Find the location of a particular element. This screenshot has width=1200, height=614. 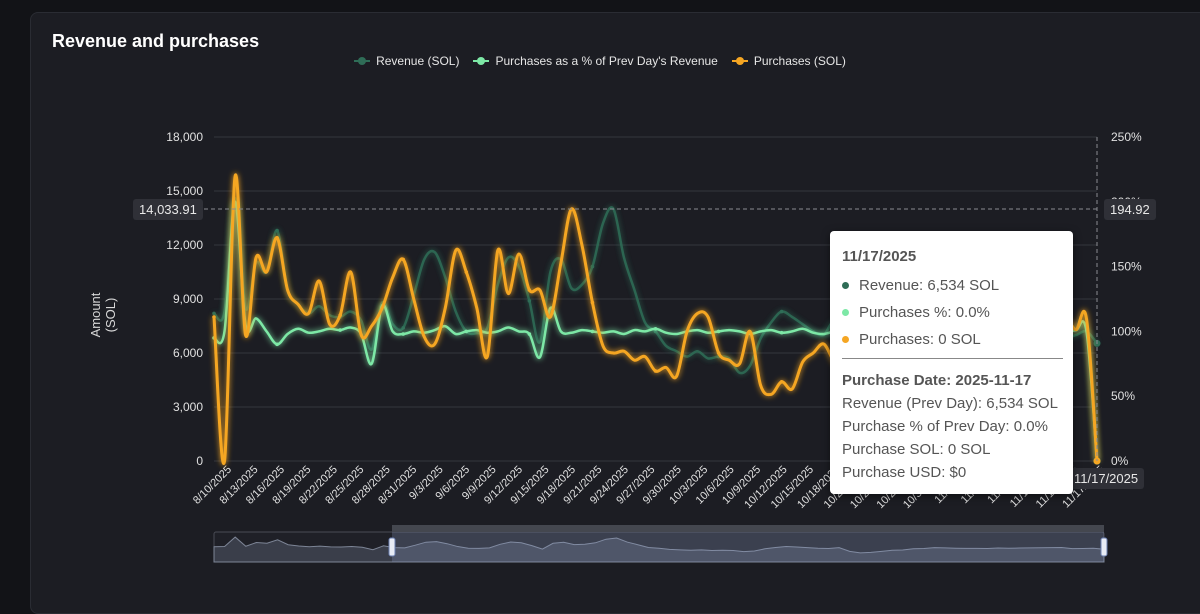

crosshair-date-label: 11/17/2025 is located at coordinates (1106, 478).